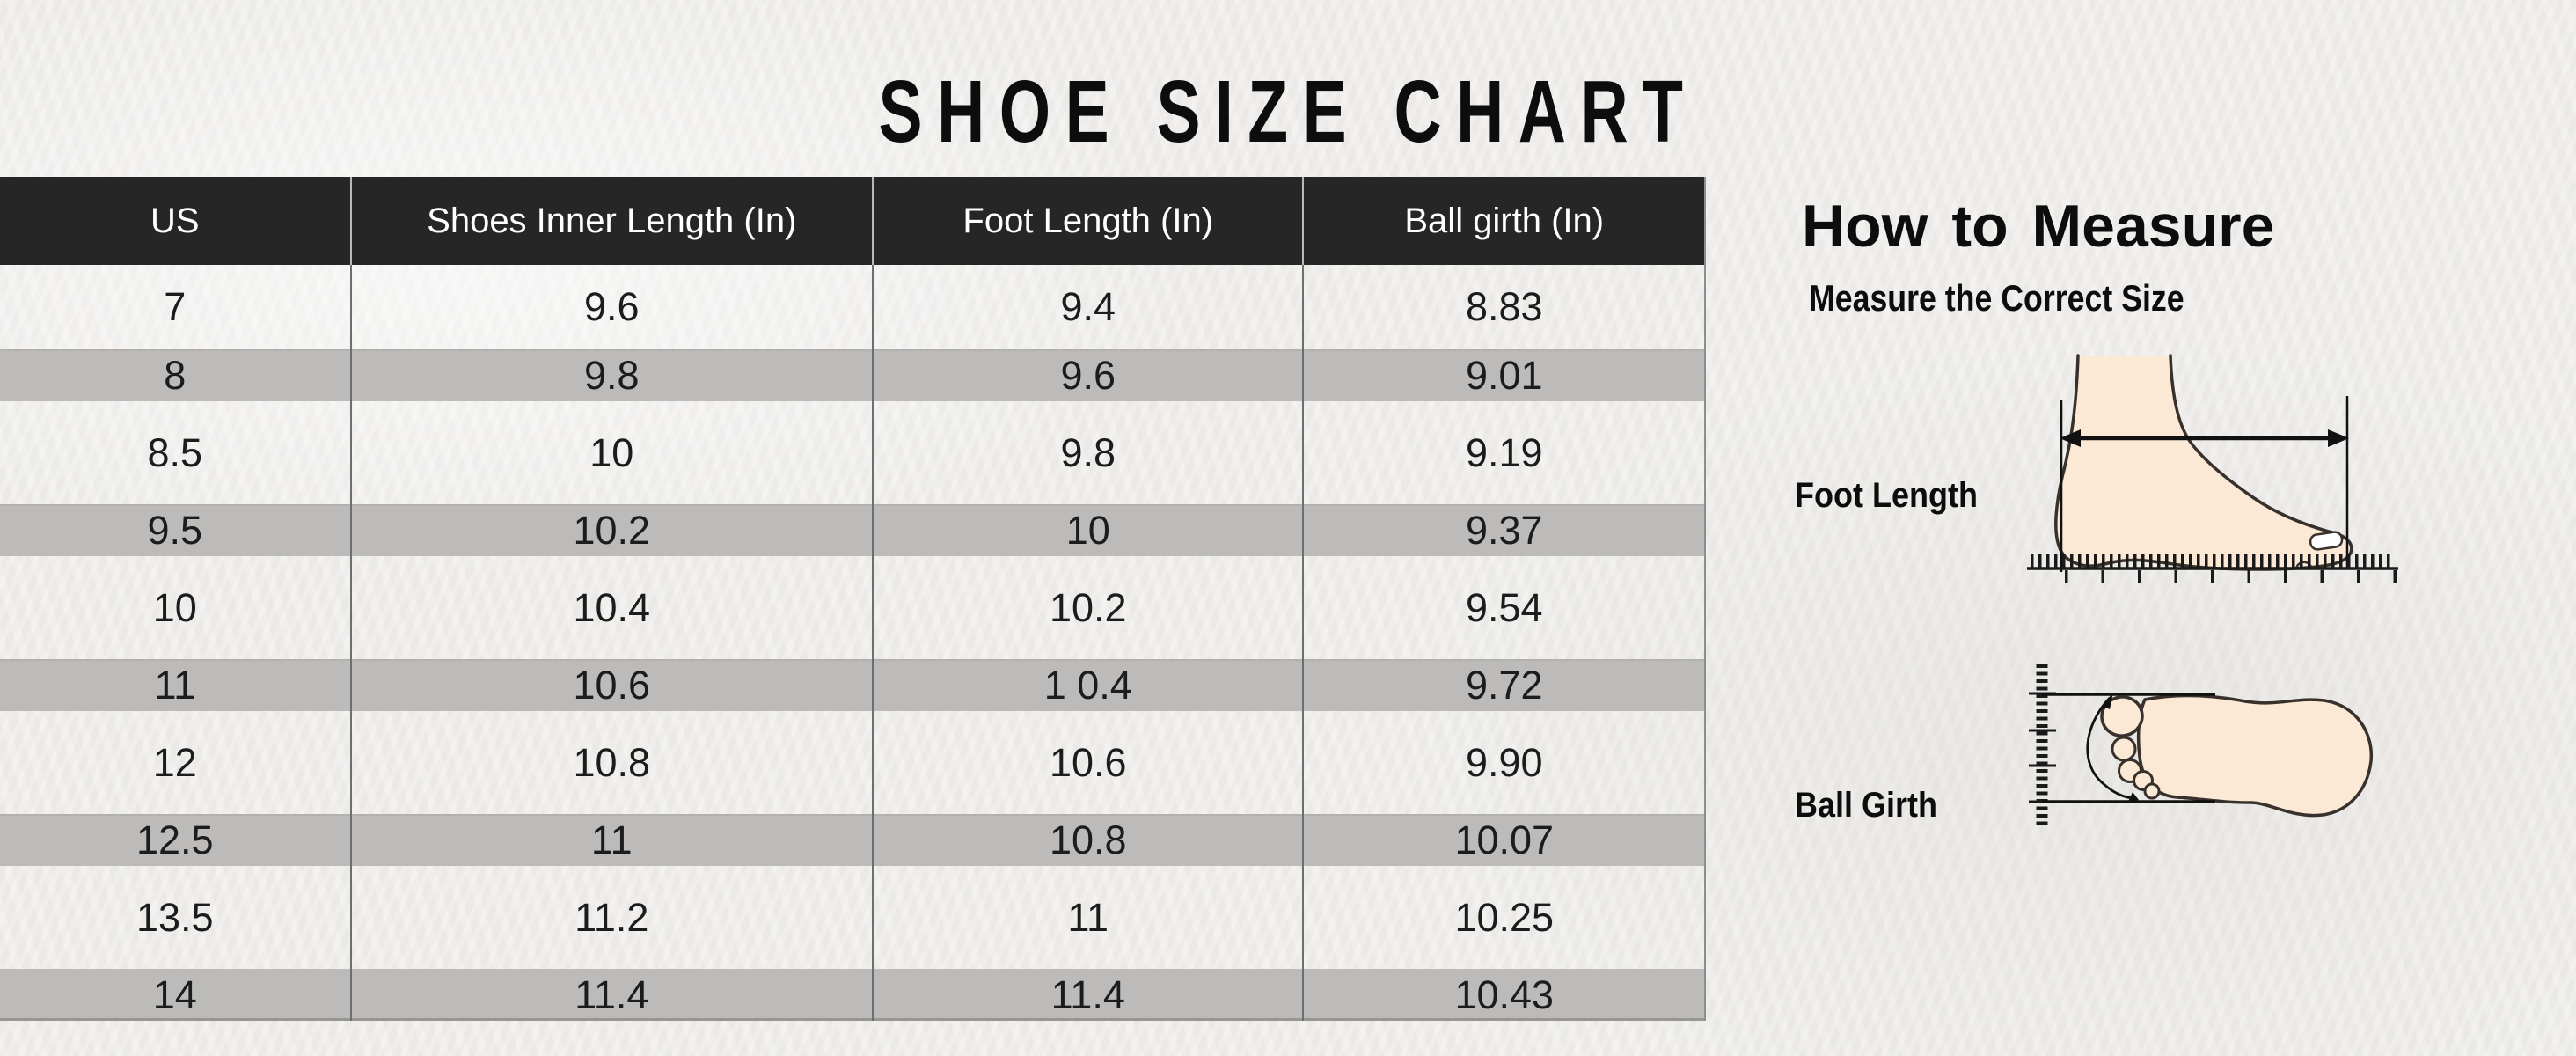 Image resolution: width=2576 pixels, height=1056 pixels. What do you see at coordinates (2070, 438) in the screenshot?
I see `arrow-head-left` at bounding box center [2070, 438].